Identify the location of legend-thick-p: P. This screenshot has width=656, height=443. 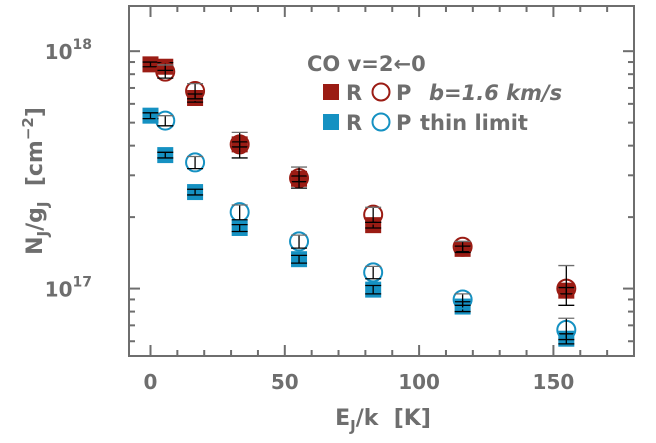
(403, 93).